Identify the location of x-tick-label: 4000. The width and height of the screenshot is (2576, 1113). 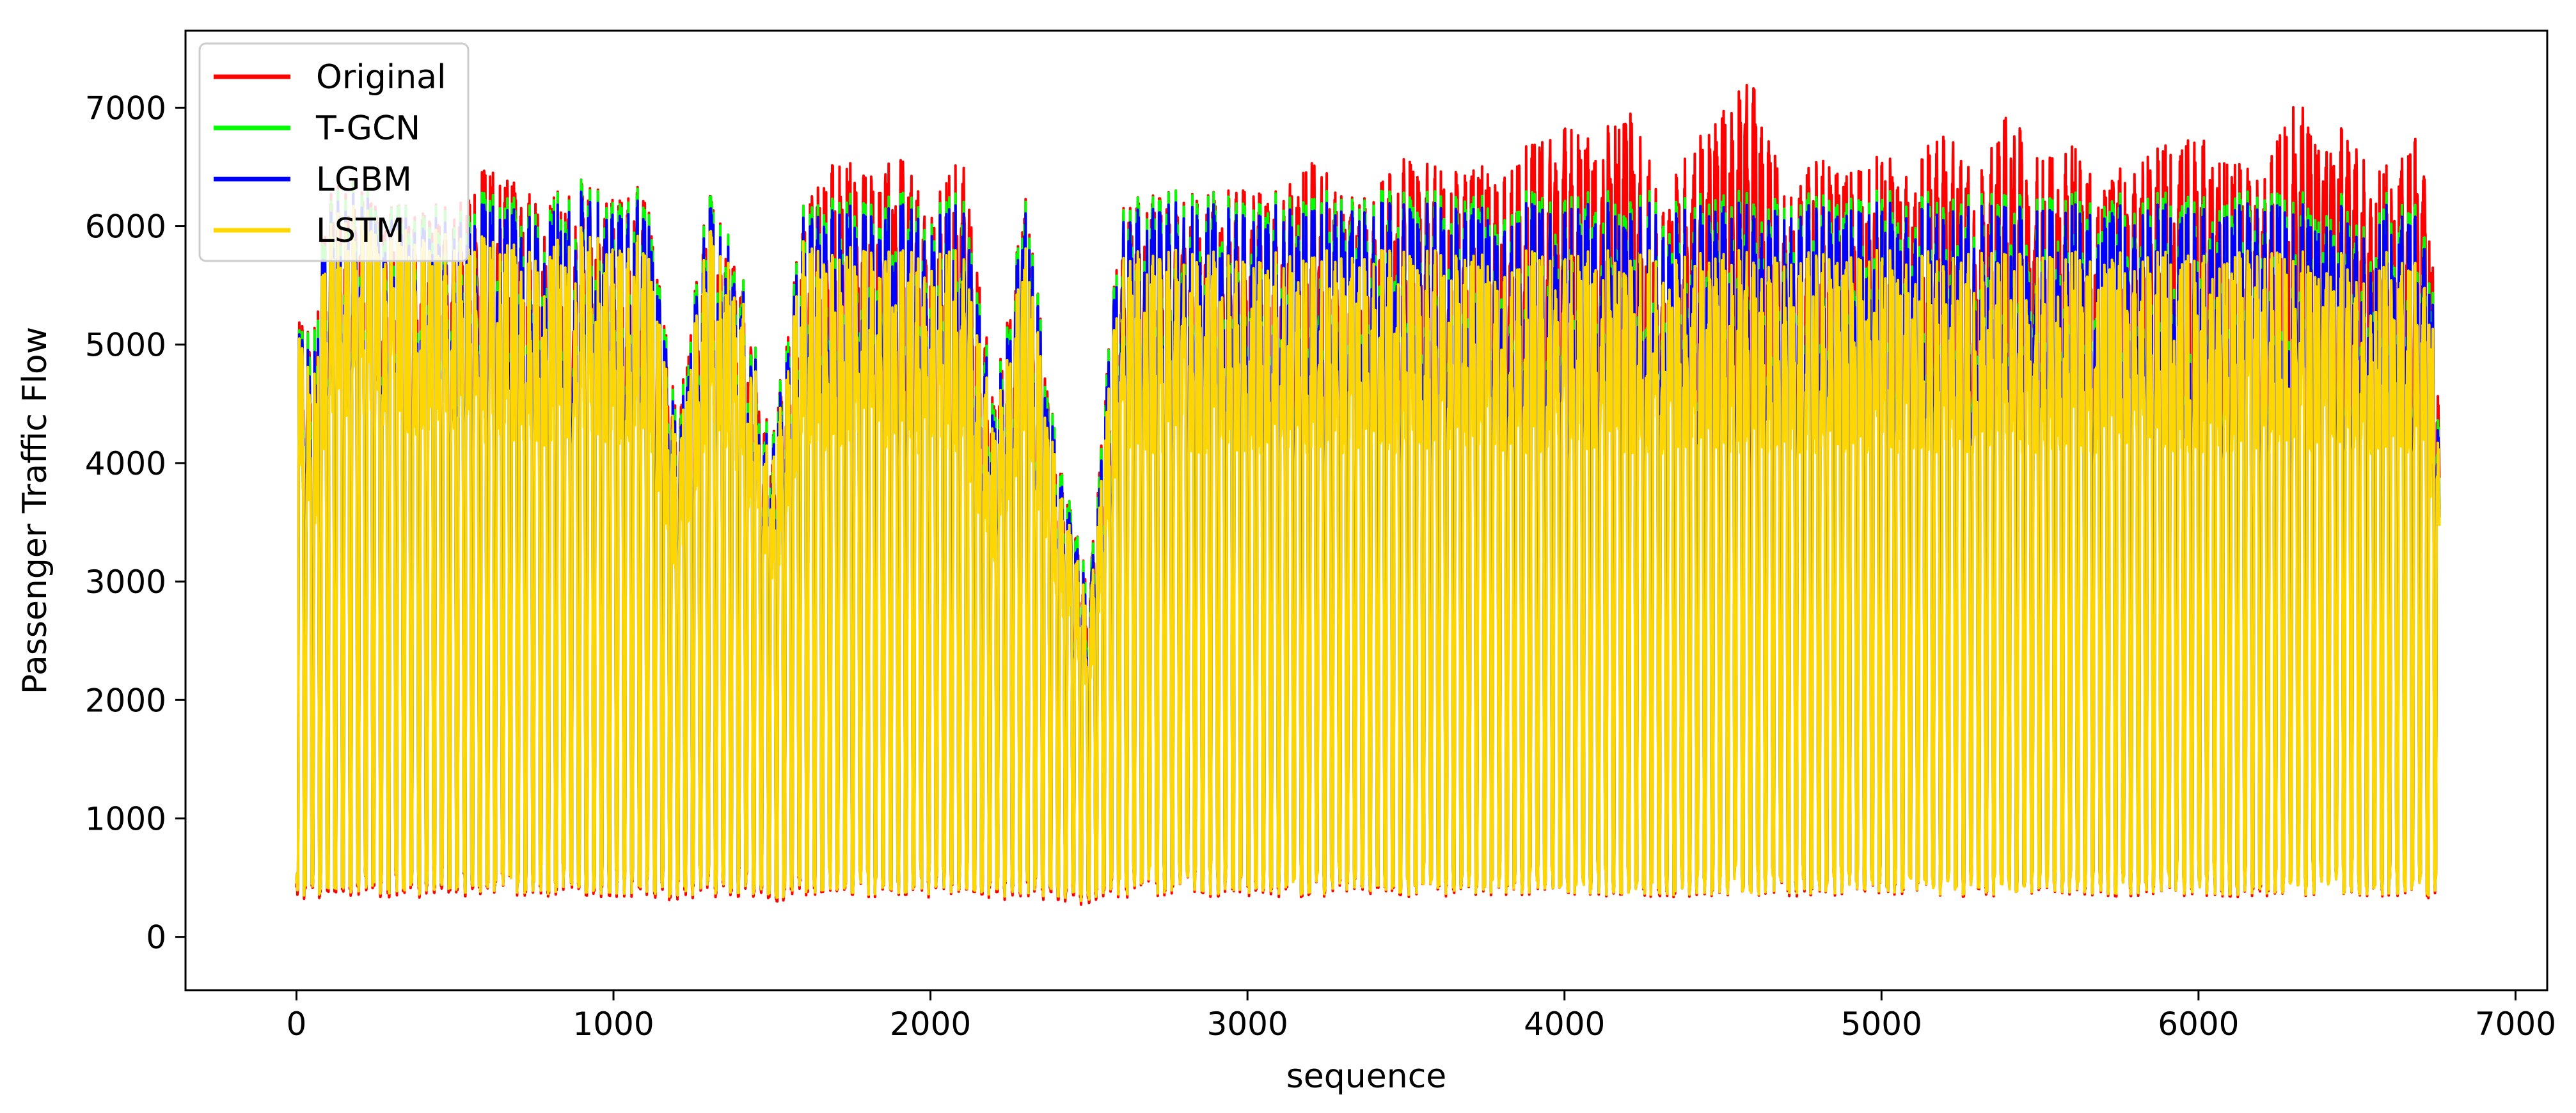
(1564, 1024).